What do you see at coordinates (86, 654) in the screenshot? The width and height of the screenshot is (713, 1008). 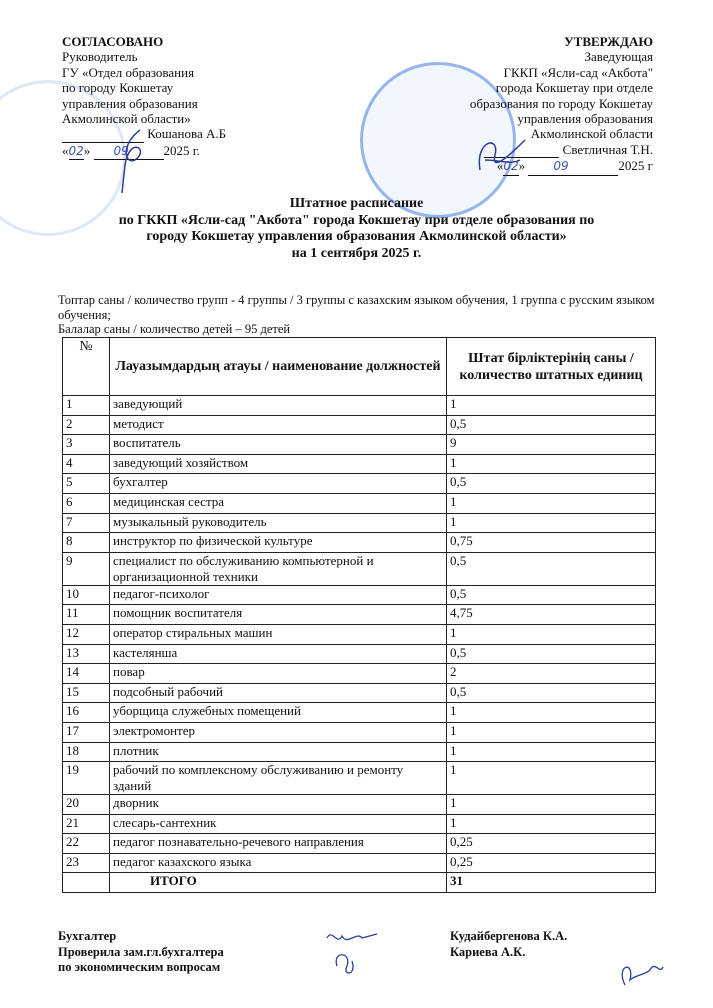 I see `row-number: 13` at bounding box center [86, 654].